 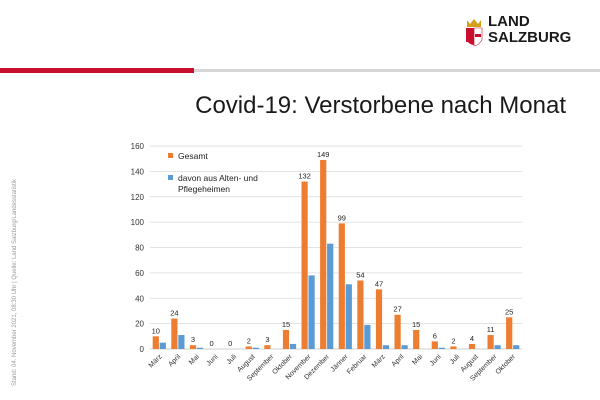 What do you see at coordinates (472, 338) in the screenshot?
I see `data-label-gesamt: 4` at bounding box center [472, 338].